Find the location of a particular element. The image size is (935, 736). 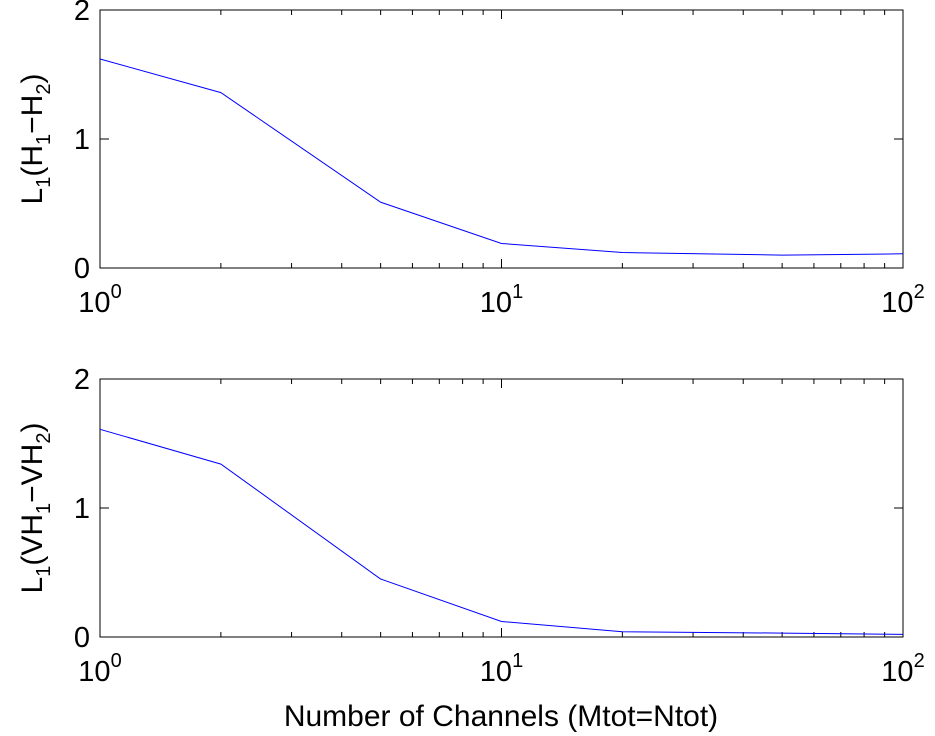

y-axis-label: L1(VH1−VH2) is located at coordinates (35, 508).